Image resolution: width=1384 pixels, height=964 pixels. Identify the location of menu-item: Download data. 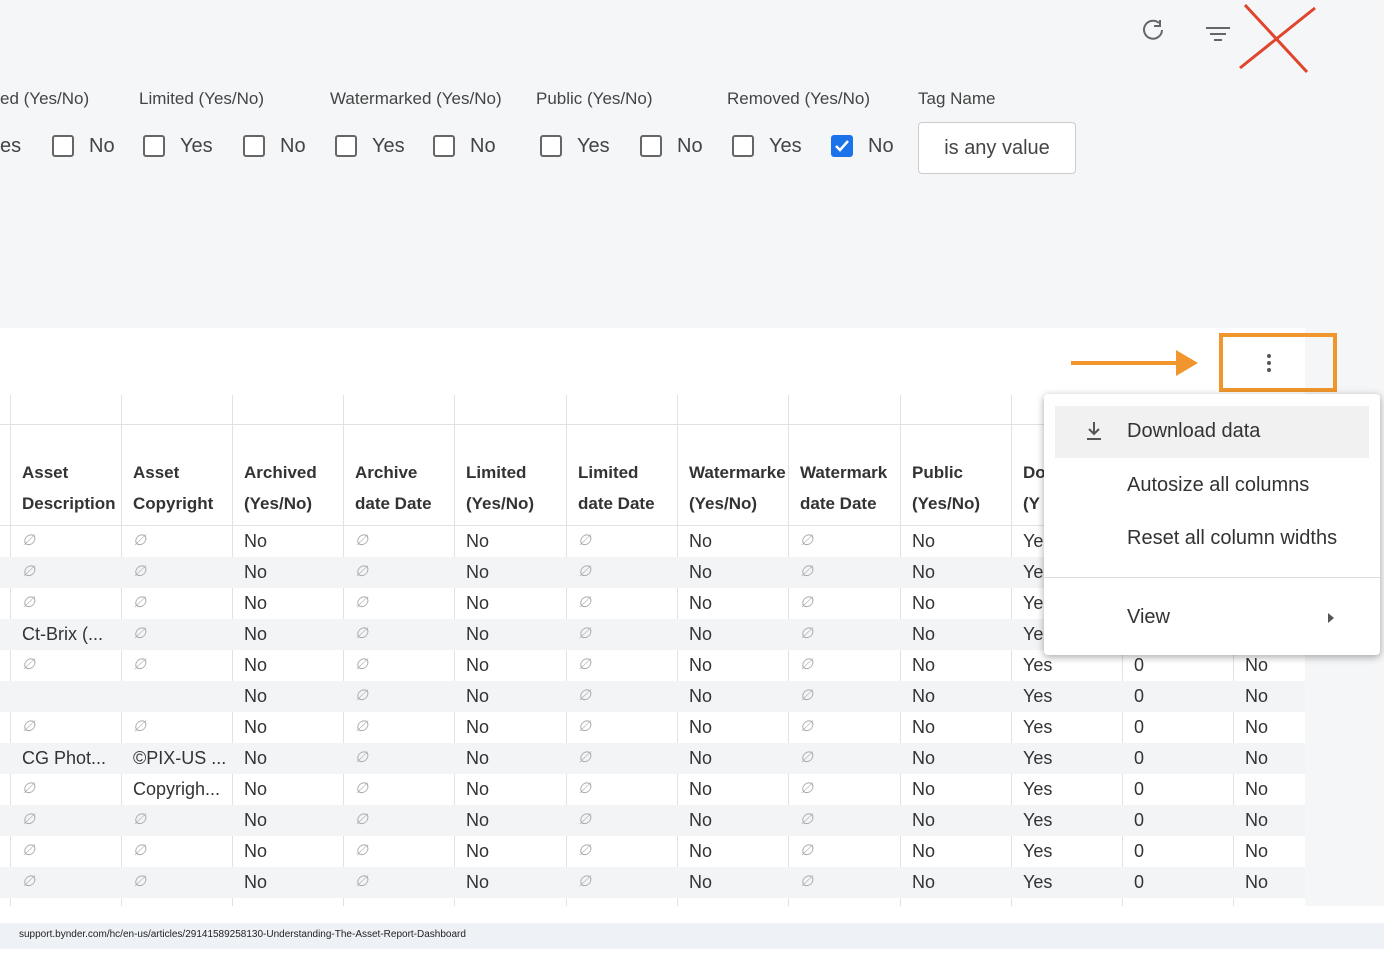
(1194, 431).